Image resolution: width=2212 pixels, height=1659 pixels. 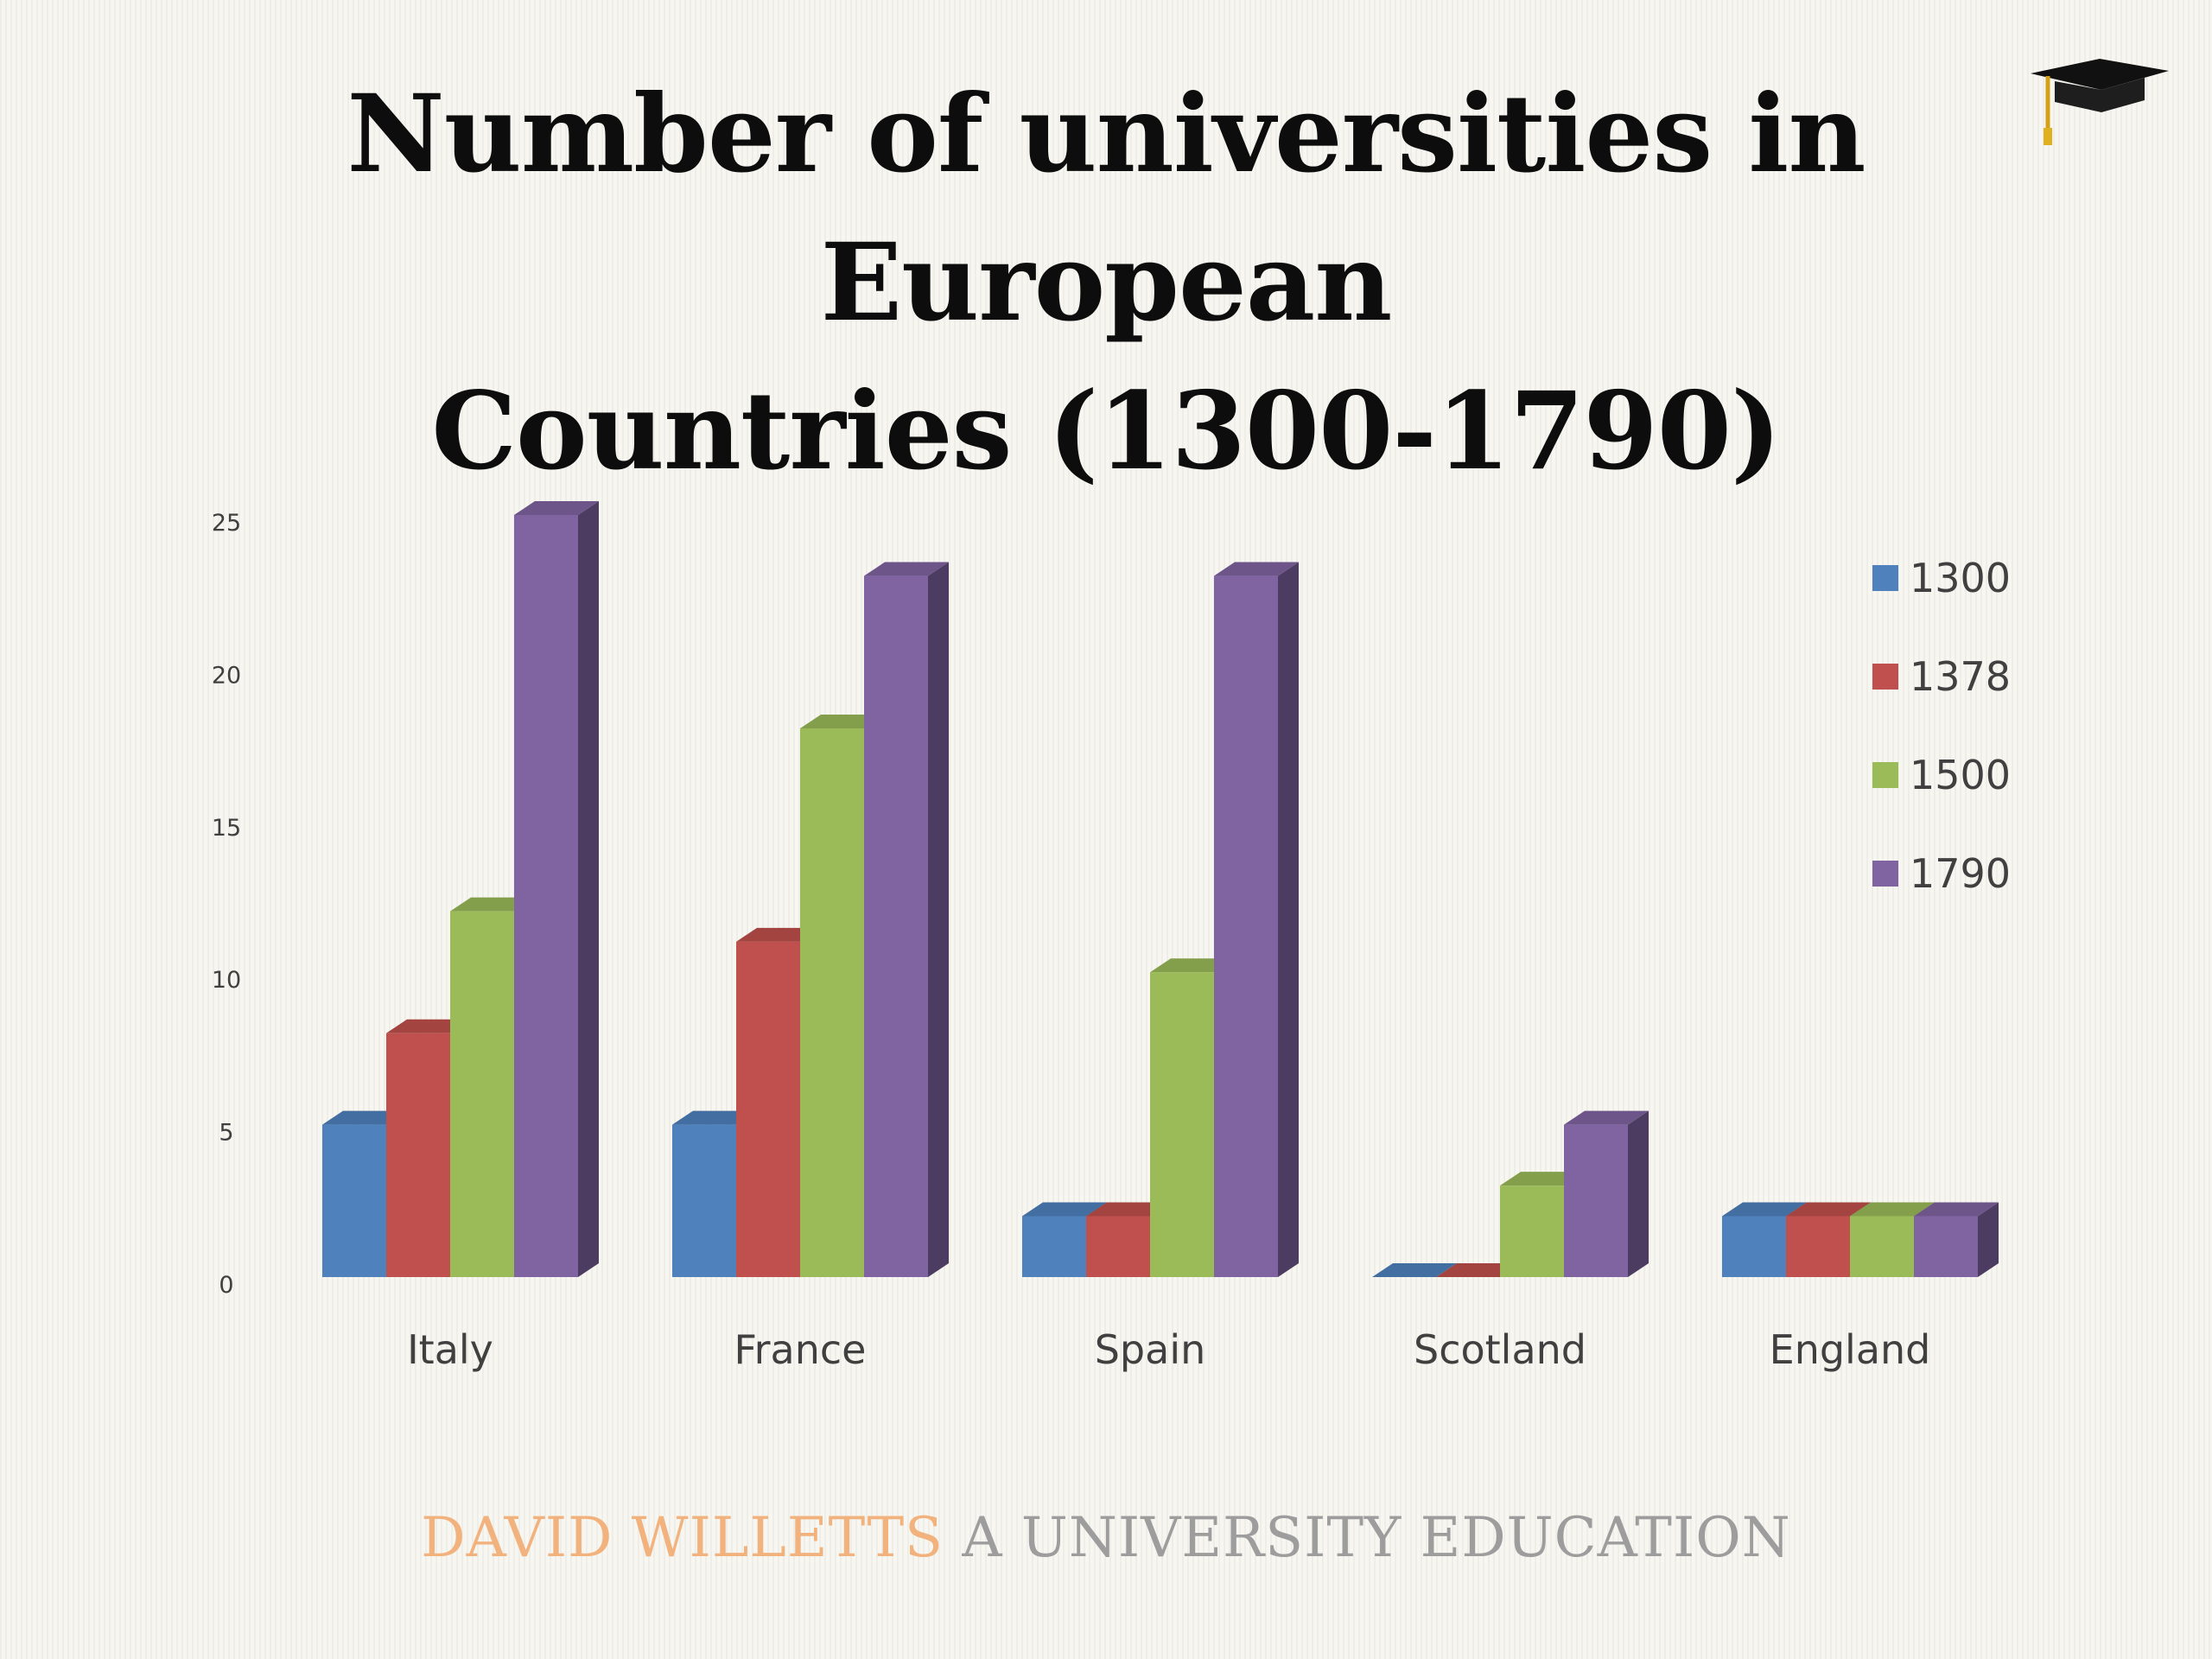 What do you see at coordinates (1150, 1349) in the screenshot?
I see `category-label: Spain` at bounding box center [1150, 1349].